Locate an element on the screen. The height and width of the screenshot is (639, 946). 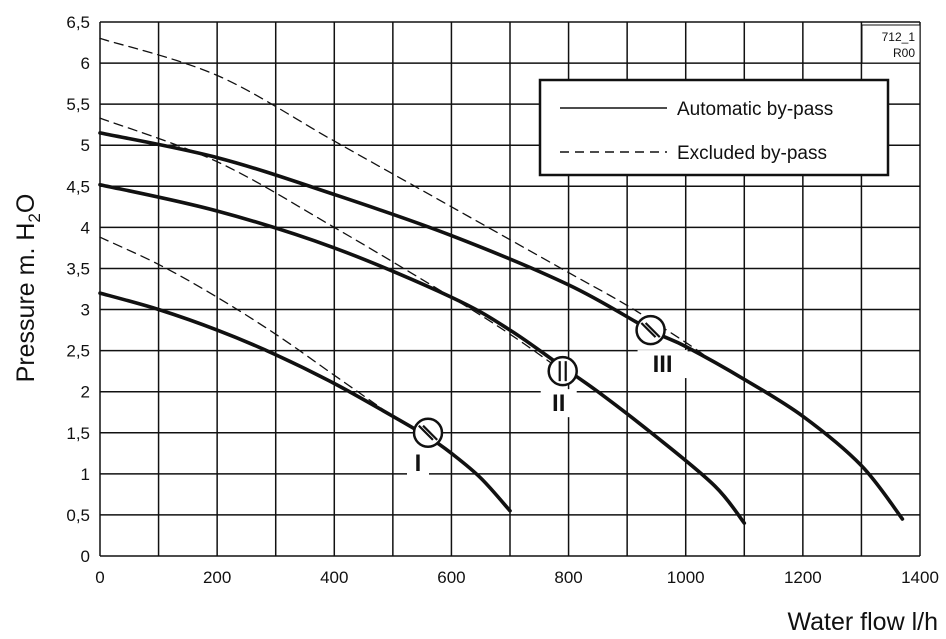
curve-label-i: I is located at coordinates (418, 463).